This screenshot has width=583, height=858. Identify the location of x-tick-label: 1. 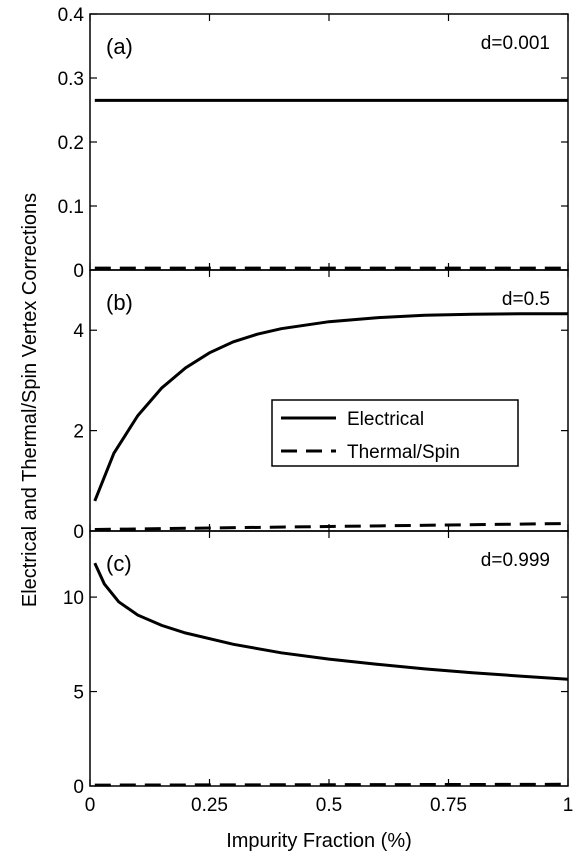
(568, 805).